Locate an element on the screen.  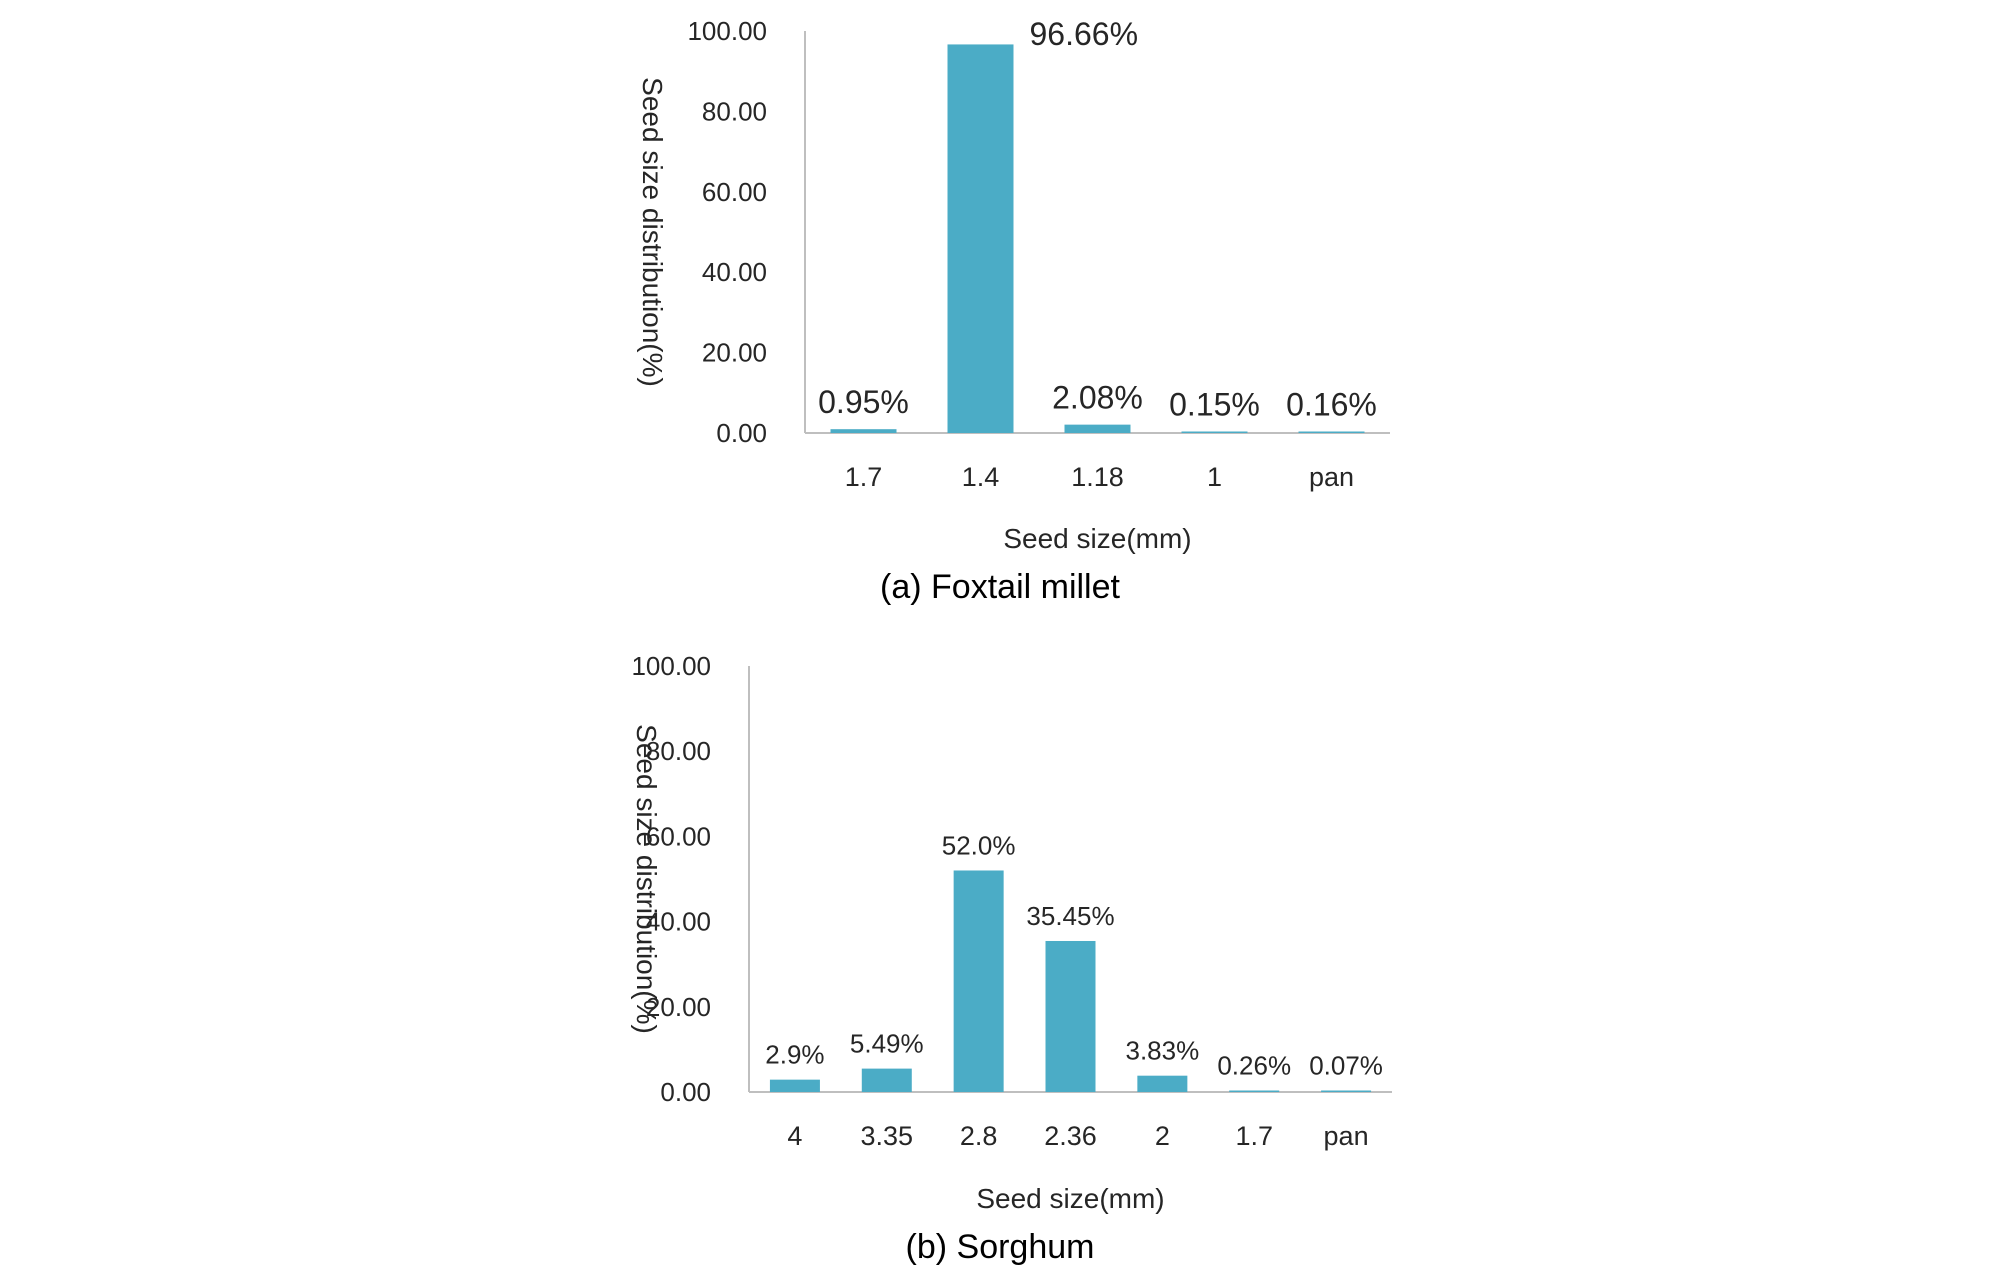
data-label: 0.26% is located at coordinates (1254, 1066).